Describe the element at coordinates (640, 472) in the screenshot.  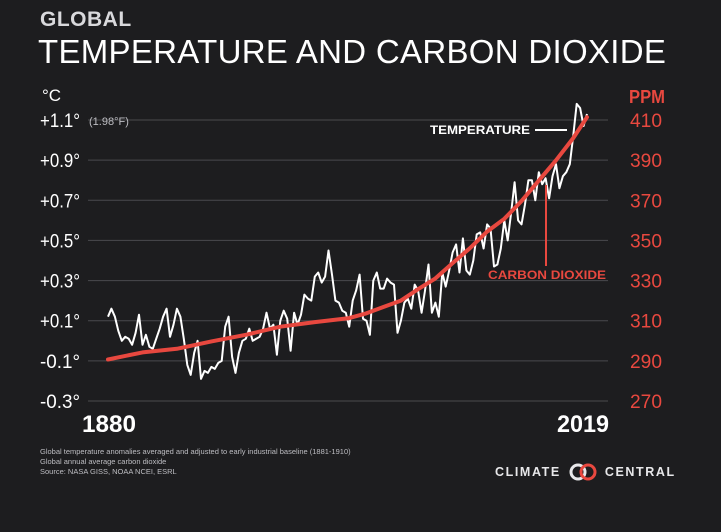
I see `brand-right-word: CENTRAL` at that location.